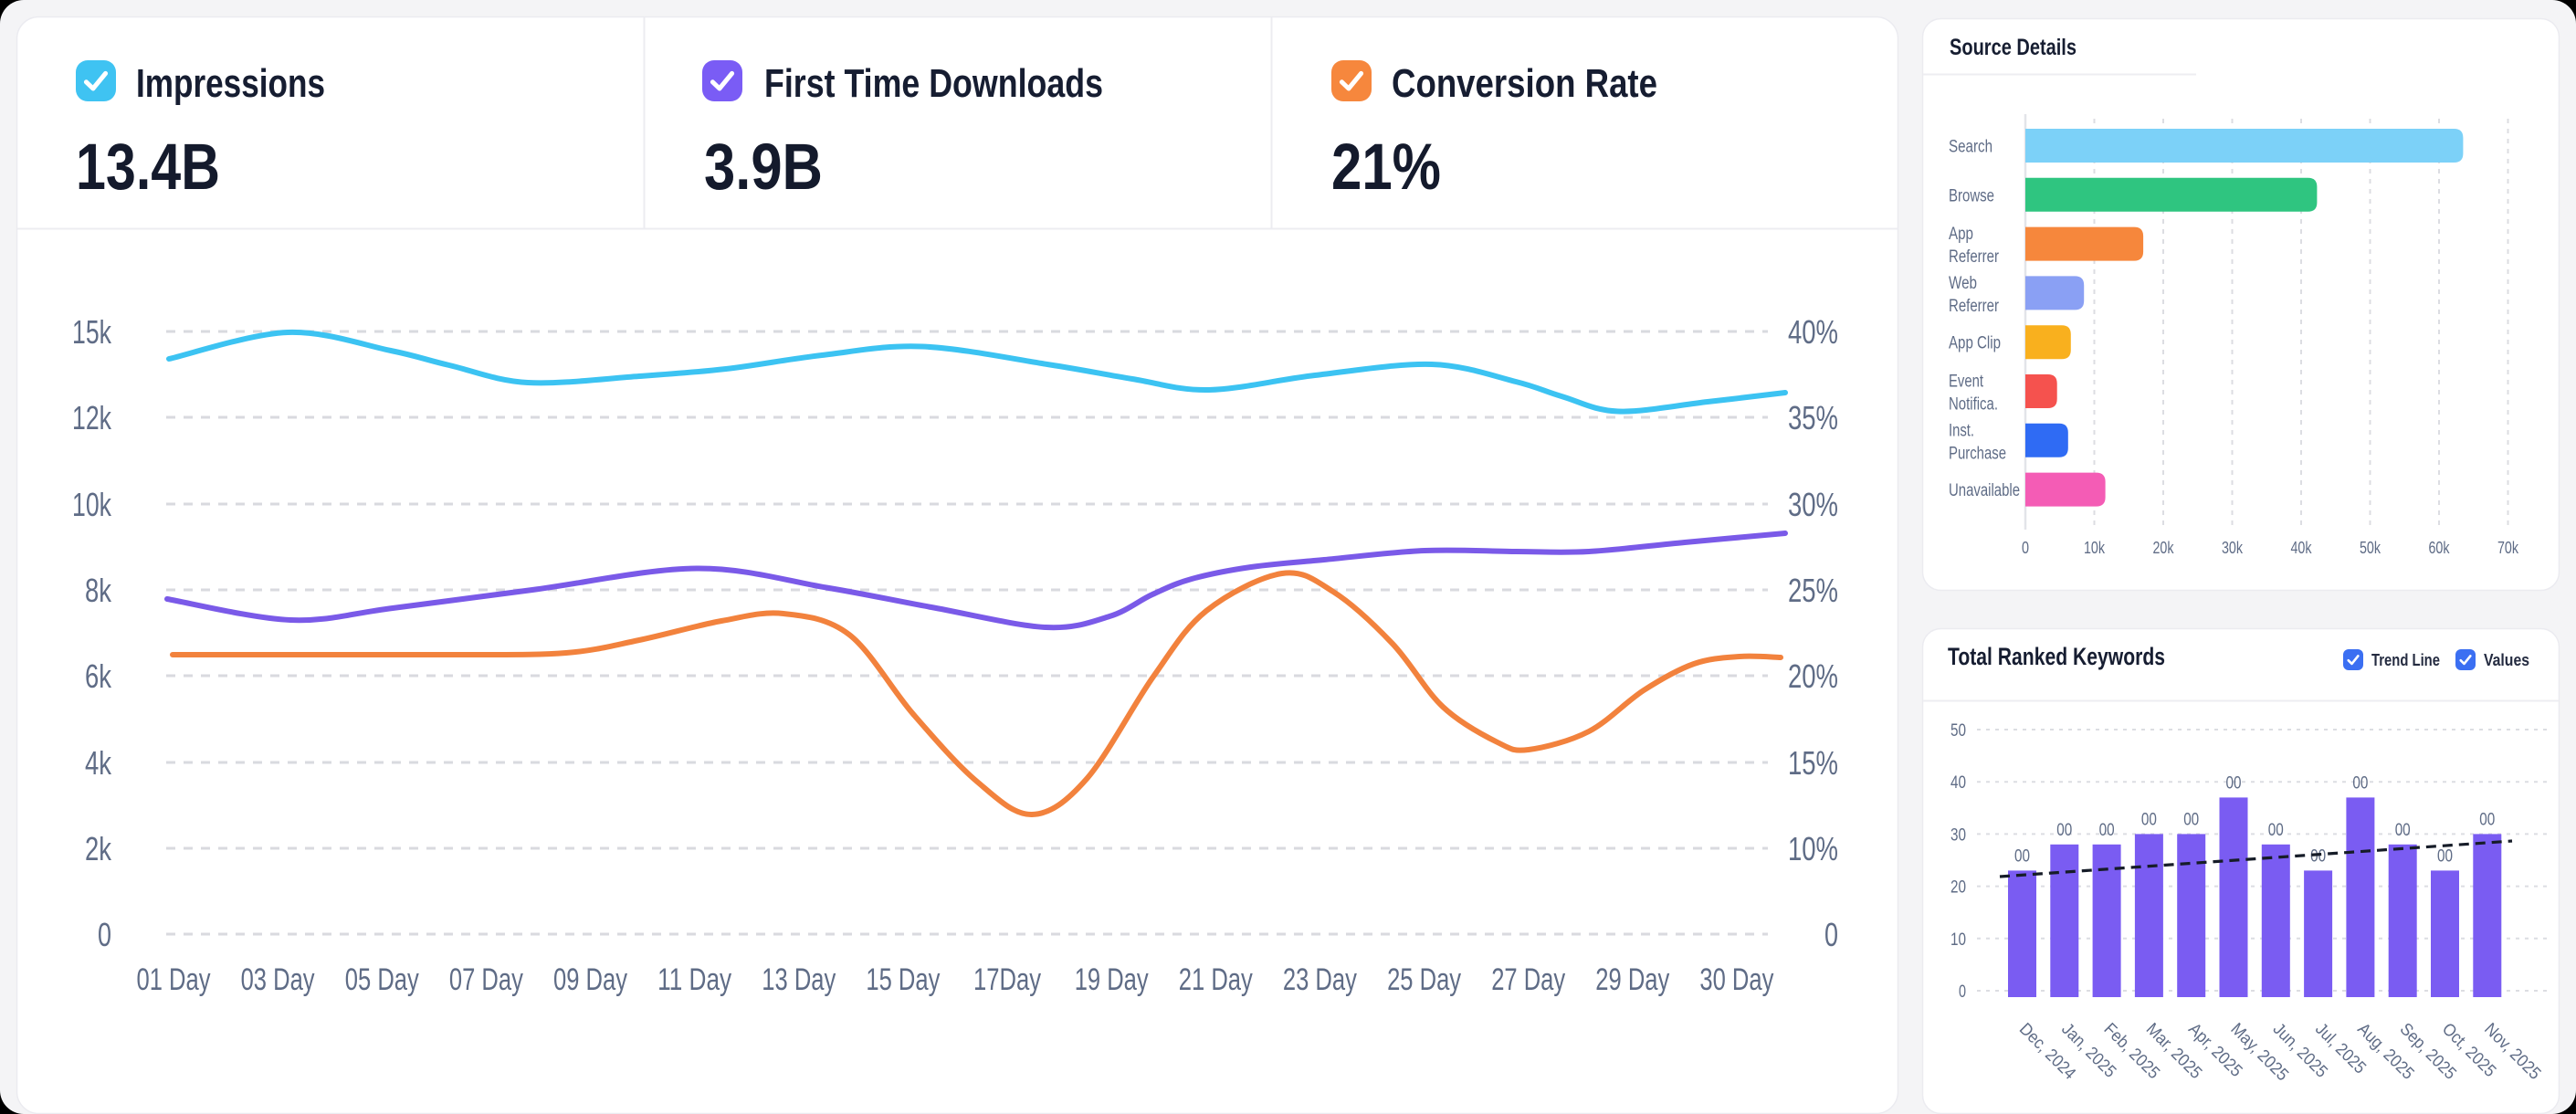 Image resolution: width=2576 pixels, height=1114 pixels. I want to click on svg-text: Event, so click(1966, 382).